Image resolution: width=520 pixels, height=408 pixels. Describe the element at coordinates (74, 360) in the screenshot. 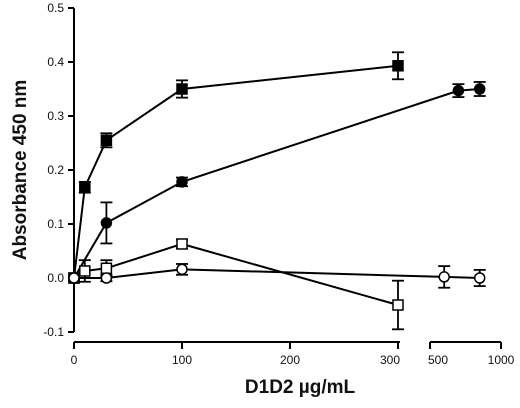

I see `x-tick-label: 0` at that location.